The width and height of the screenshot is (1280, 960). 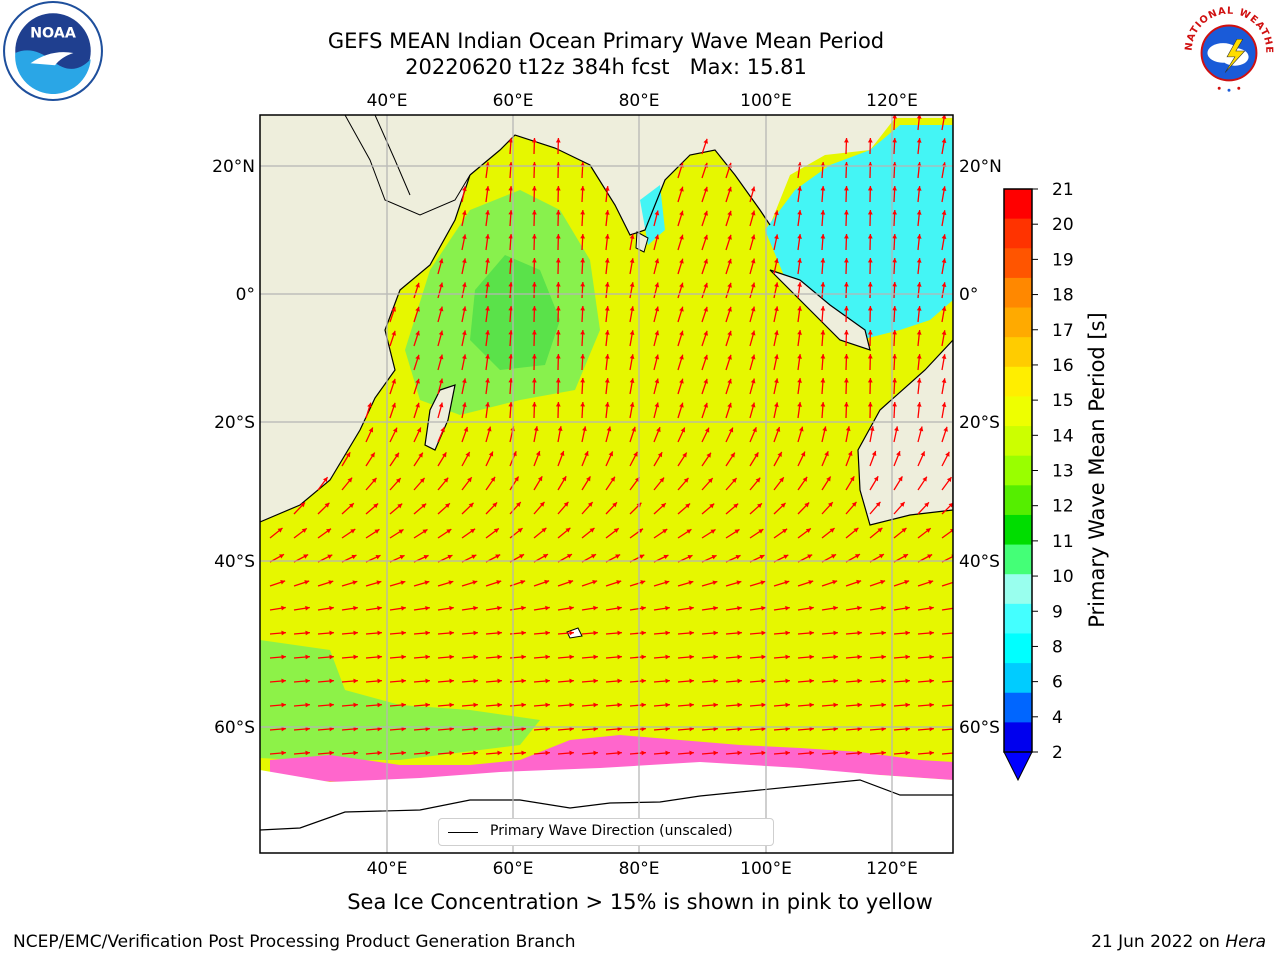 What do you see at coordinates (980, 447) in the screenshot?
I see `right-lat-labels: 20°N 0° 20°S 40°S 60°S` at bounding box center [980, 447].